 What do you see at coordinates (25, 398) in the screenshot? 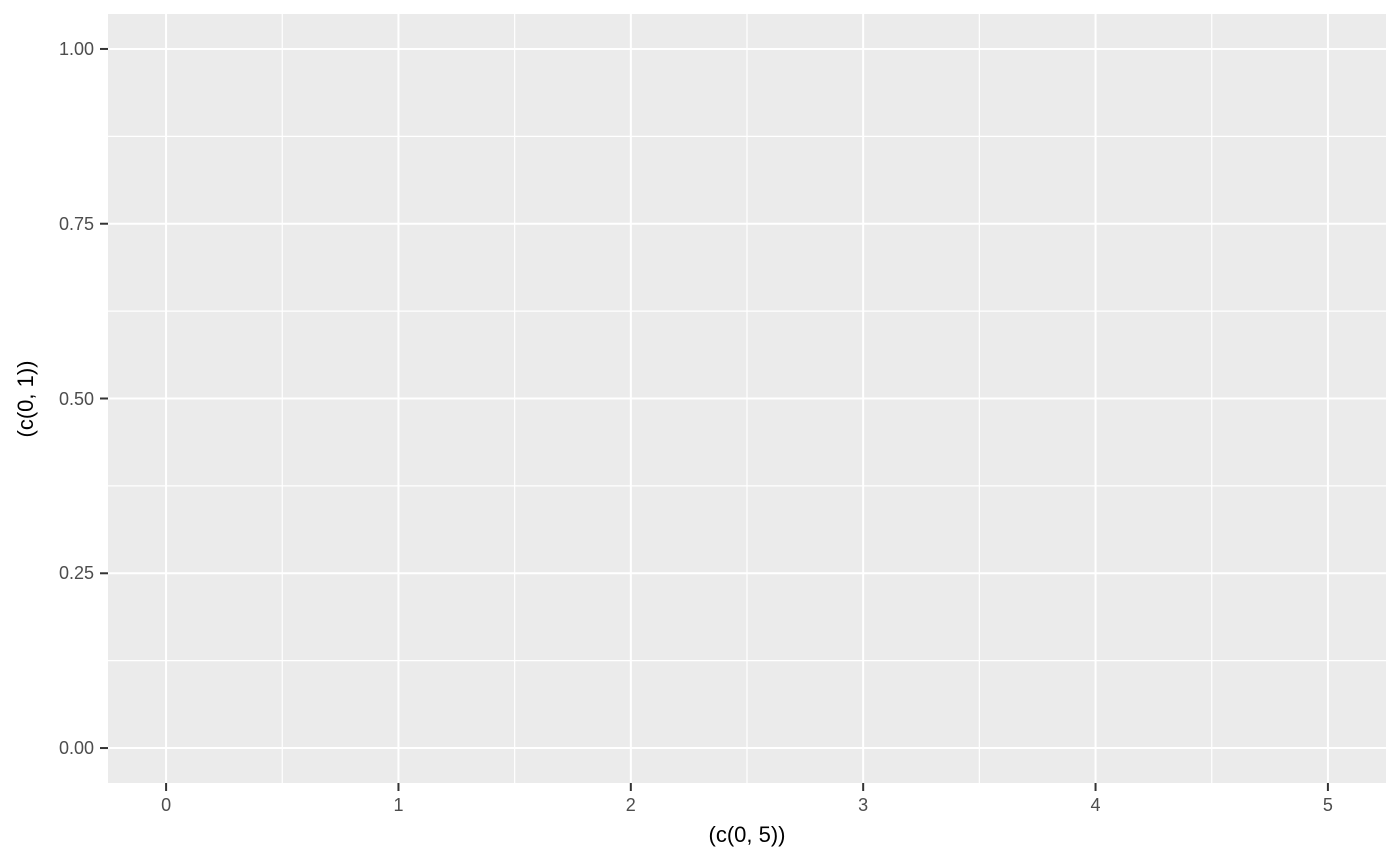
I see `y-axis-title: (c(0, 1))` at bounding box center [25, 398].